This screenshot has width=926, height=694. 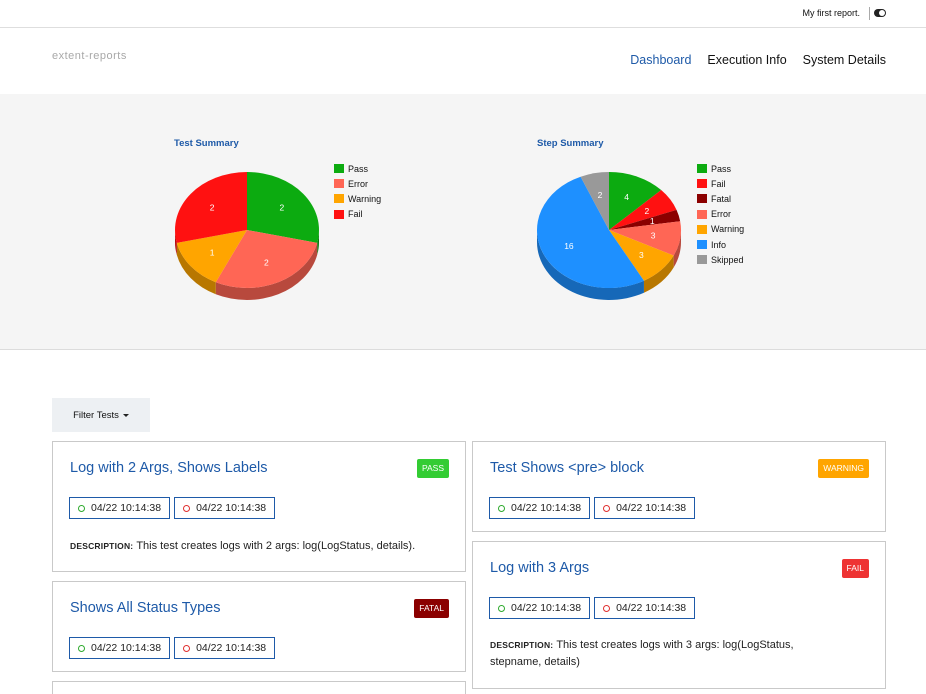 I want to click on status-badge: PASS, so click(x=432, y=468).